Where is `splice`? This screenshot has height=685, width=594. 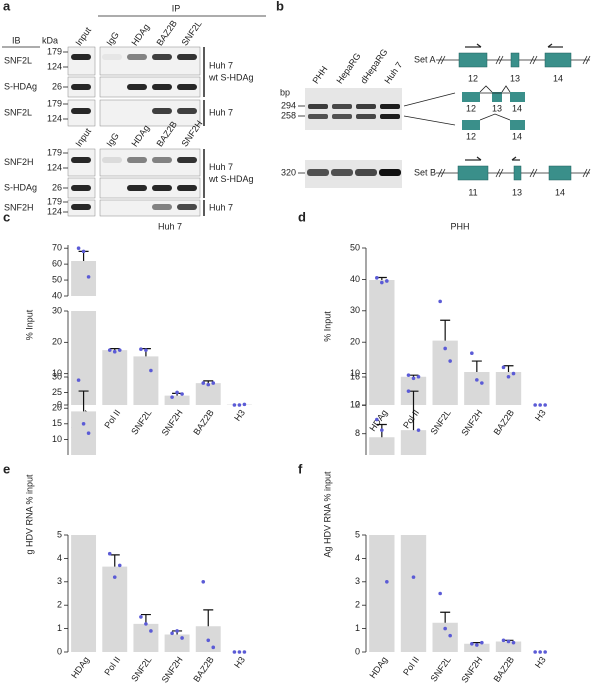 splice is located at coordinates (486, 89).